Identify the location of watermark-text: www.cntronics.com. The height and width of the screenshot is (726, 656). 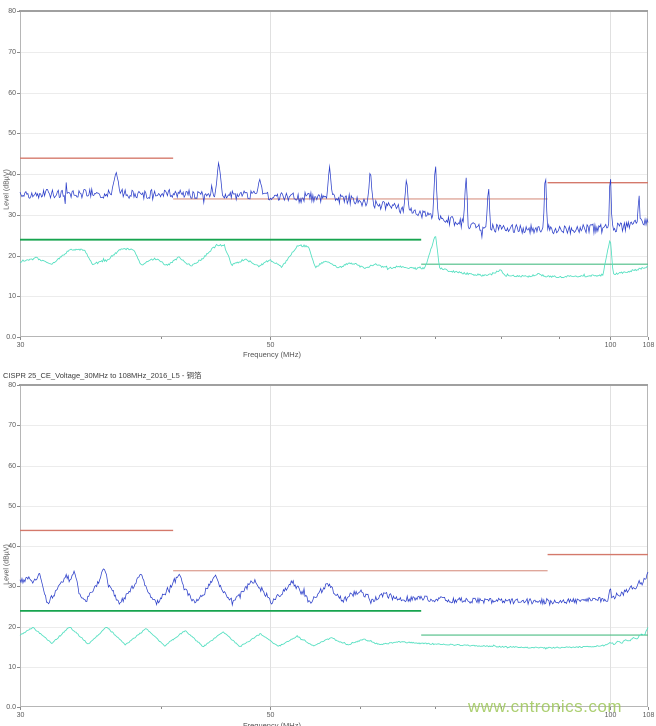
(545, 706).